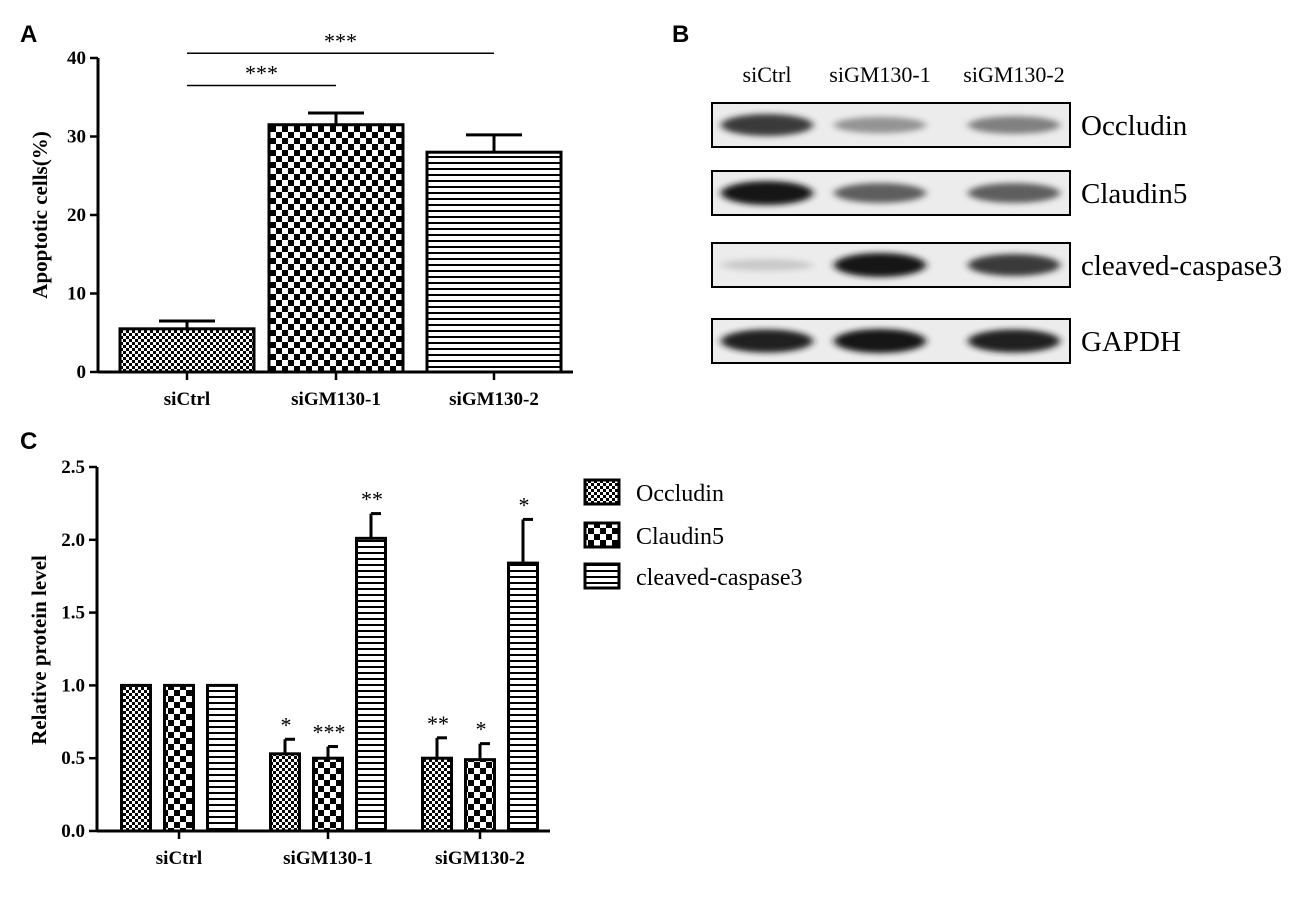 This screenshot has width=1300, height=898. What do you see at coordinates (1013, 74) in the screenshot?
I see `blot-lane-label: siGM130-2` at bounding box center [1013, 74].